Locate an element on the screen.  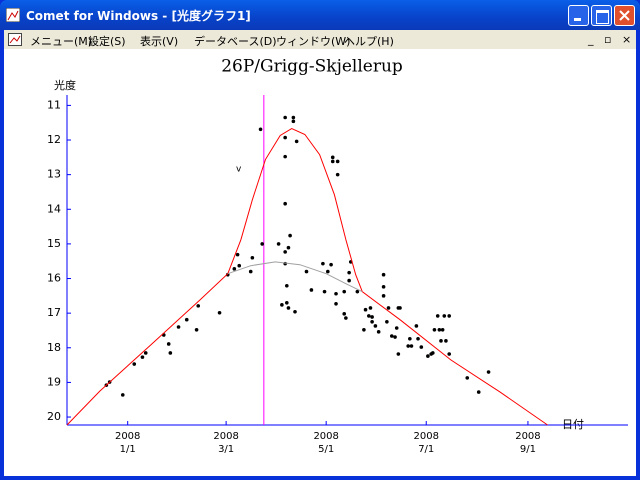
menu-item: ヘルプ(H) is located at coordinates (369, 41).